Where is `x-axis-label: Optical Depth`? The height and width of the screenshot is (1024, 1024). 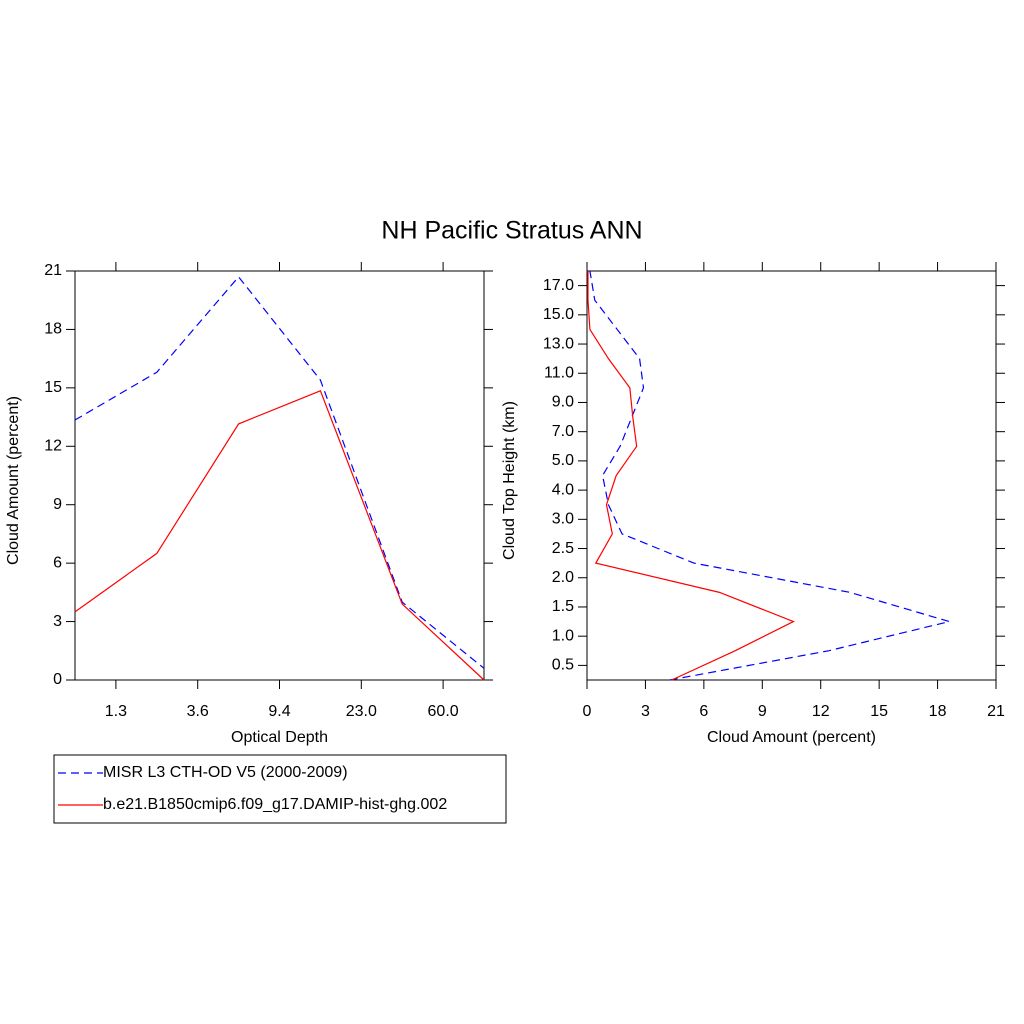
x-axis-label: Optical Depth is located at coordinates (279, 737).